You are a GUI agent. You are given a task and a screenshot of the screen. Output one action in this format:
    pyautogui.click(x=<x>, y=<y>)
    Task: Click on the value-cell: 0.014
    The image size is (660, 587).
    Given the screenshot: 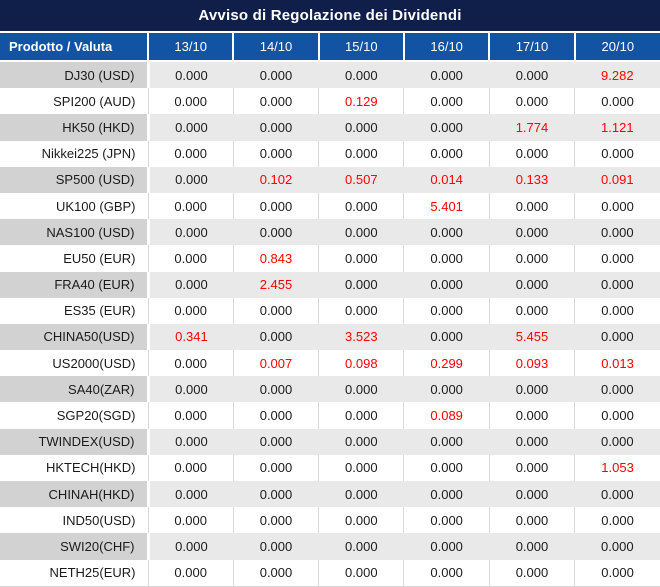 What is the action you would take?
    pyautogui.click(x=446, y=179)
    